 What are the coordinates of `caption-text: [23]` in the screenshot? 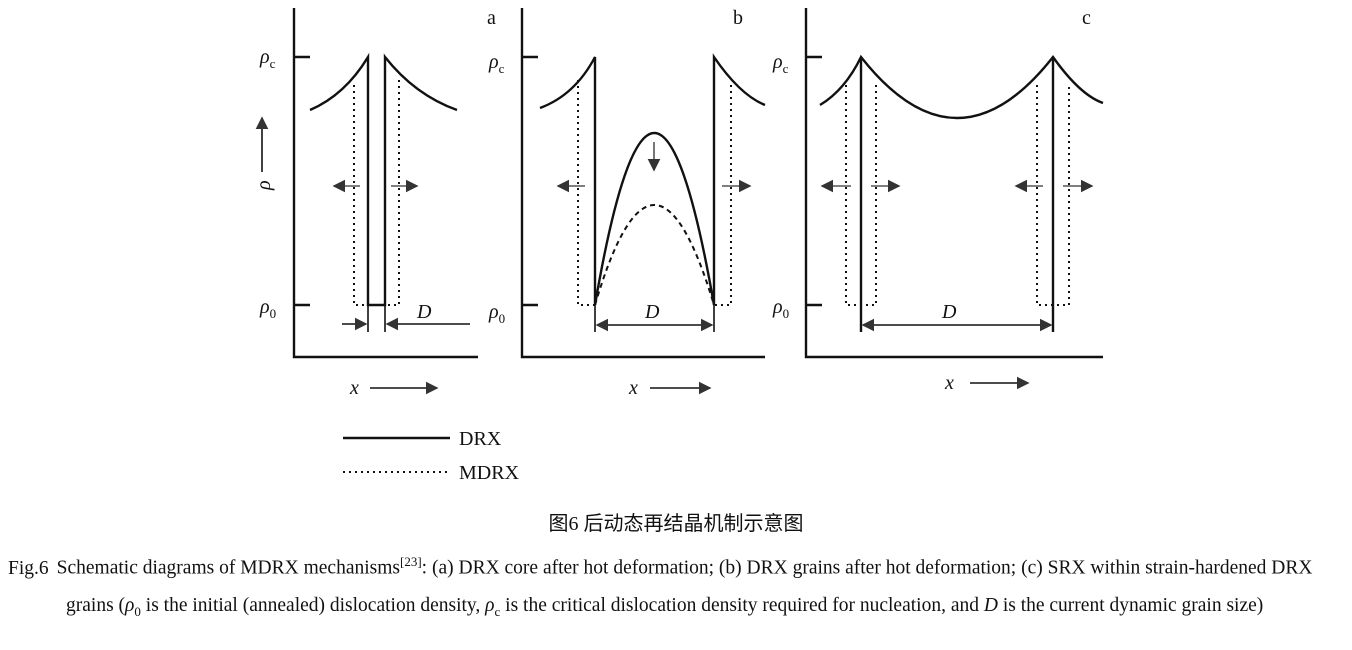 It's located at (411, 561).